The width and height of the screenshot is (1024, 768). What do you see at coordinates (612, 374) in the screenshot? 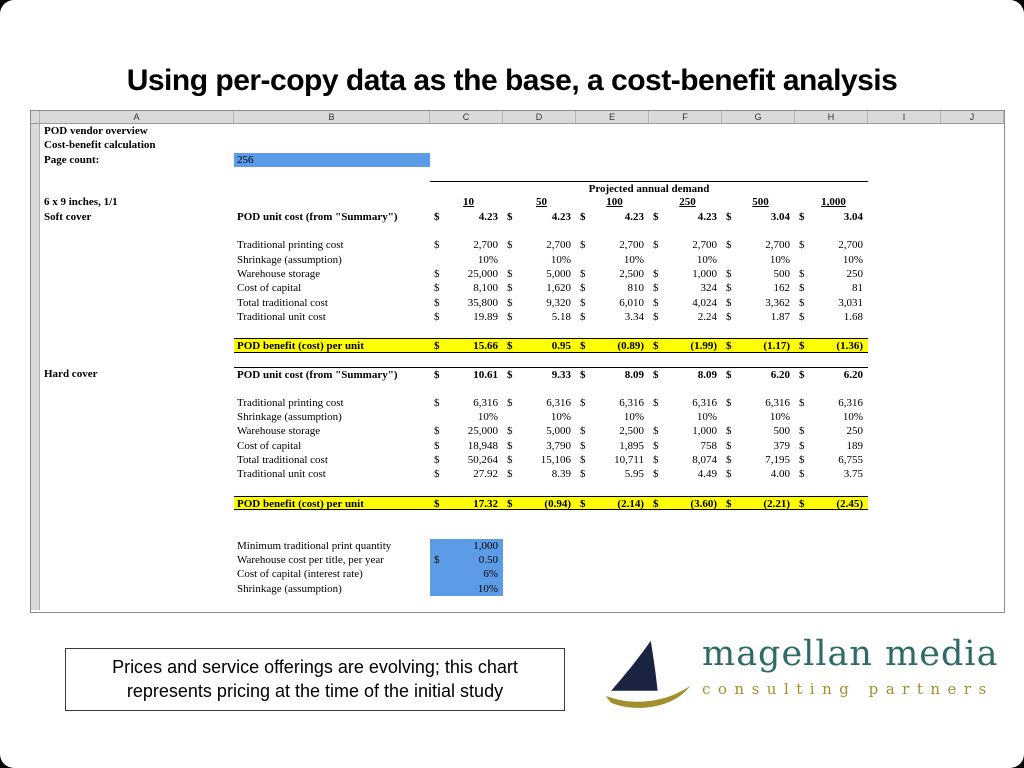
I see `value-cell: $8.09` at bounding box center [612, 374].